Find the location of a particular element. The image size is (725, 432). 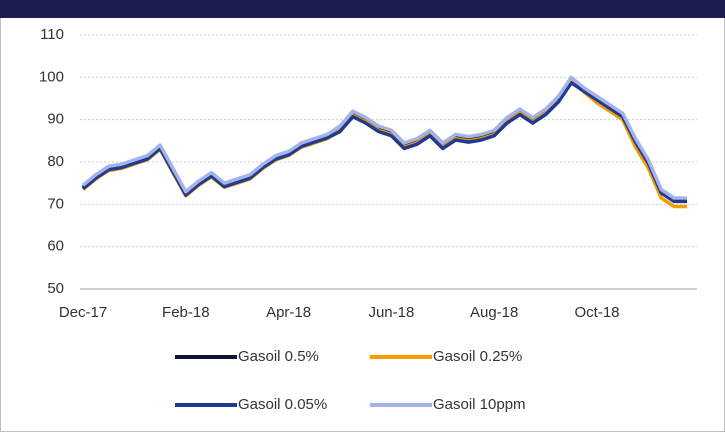

legend-label: Gasoil 0.25% is located at coordinates (477, 356).